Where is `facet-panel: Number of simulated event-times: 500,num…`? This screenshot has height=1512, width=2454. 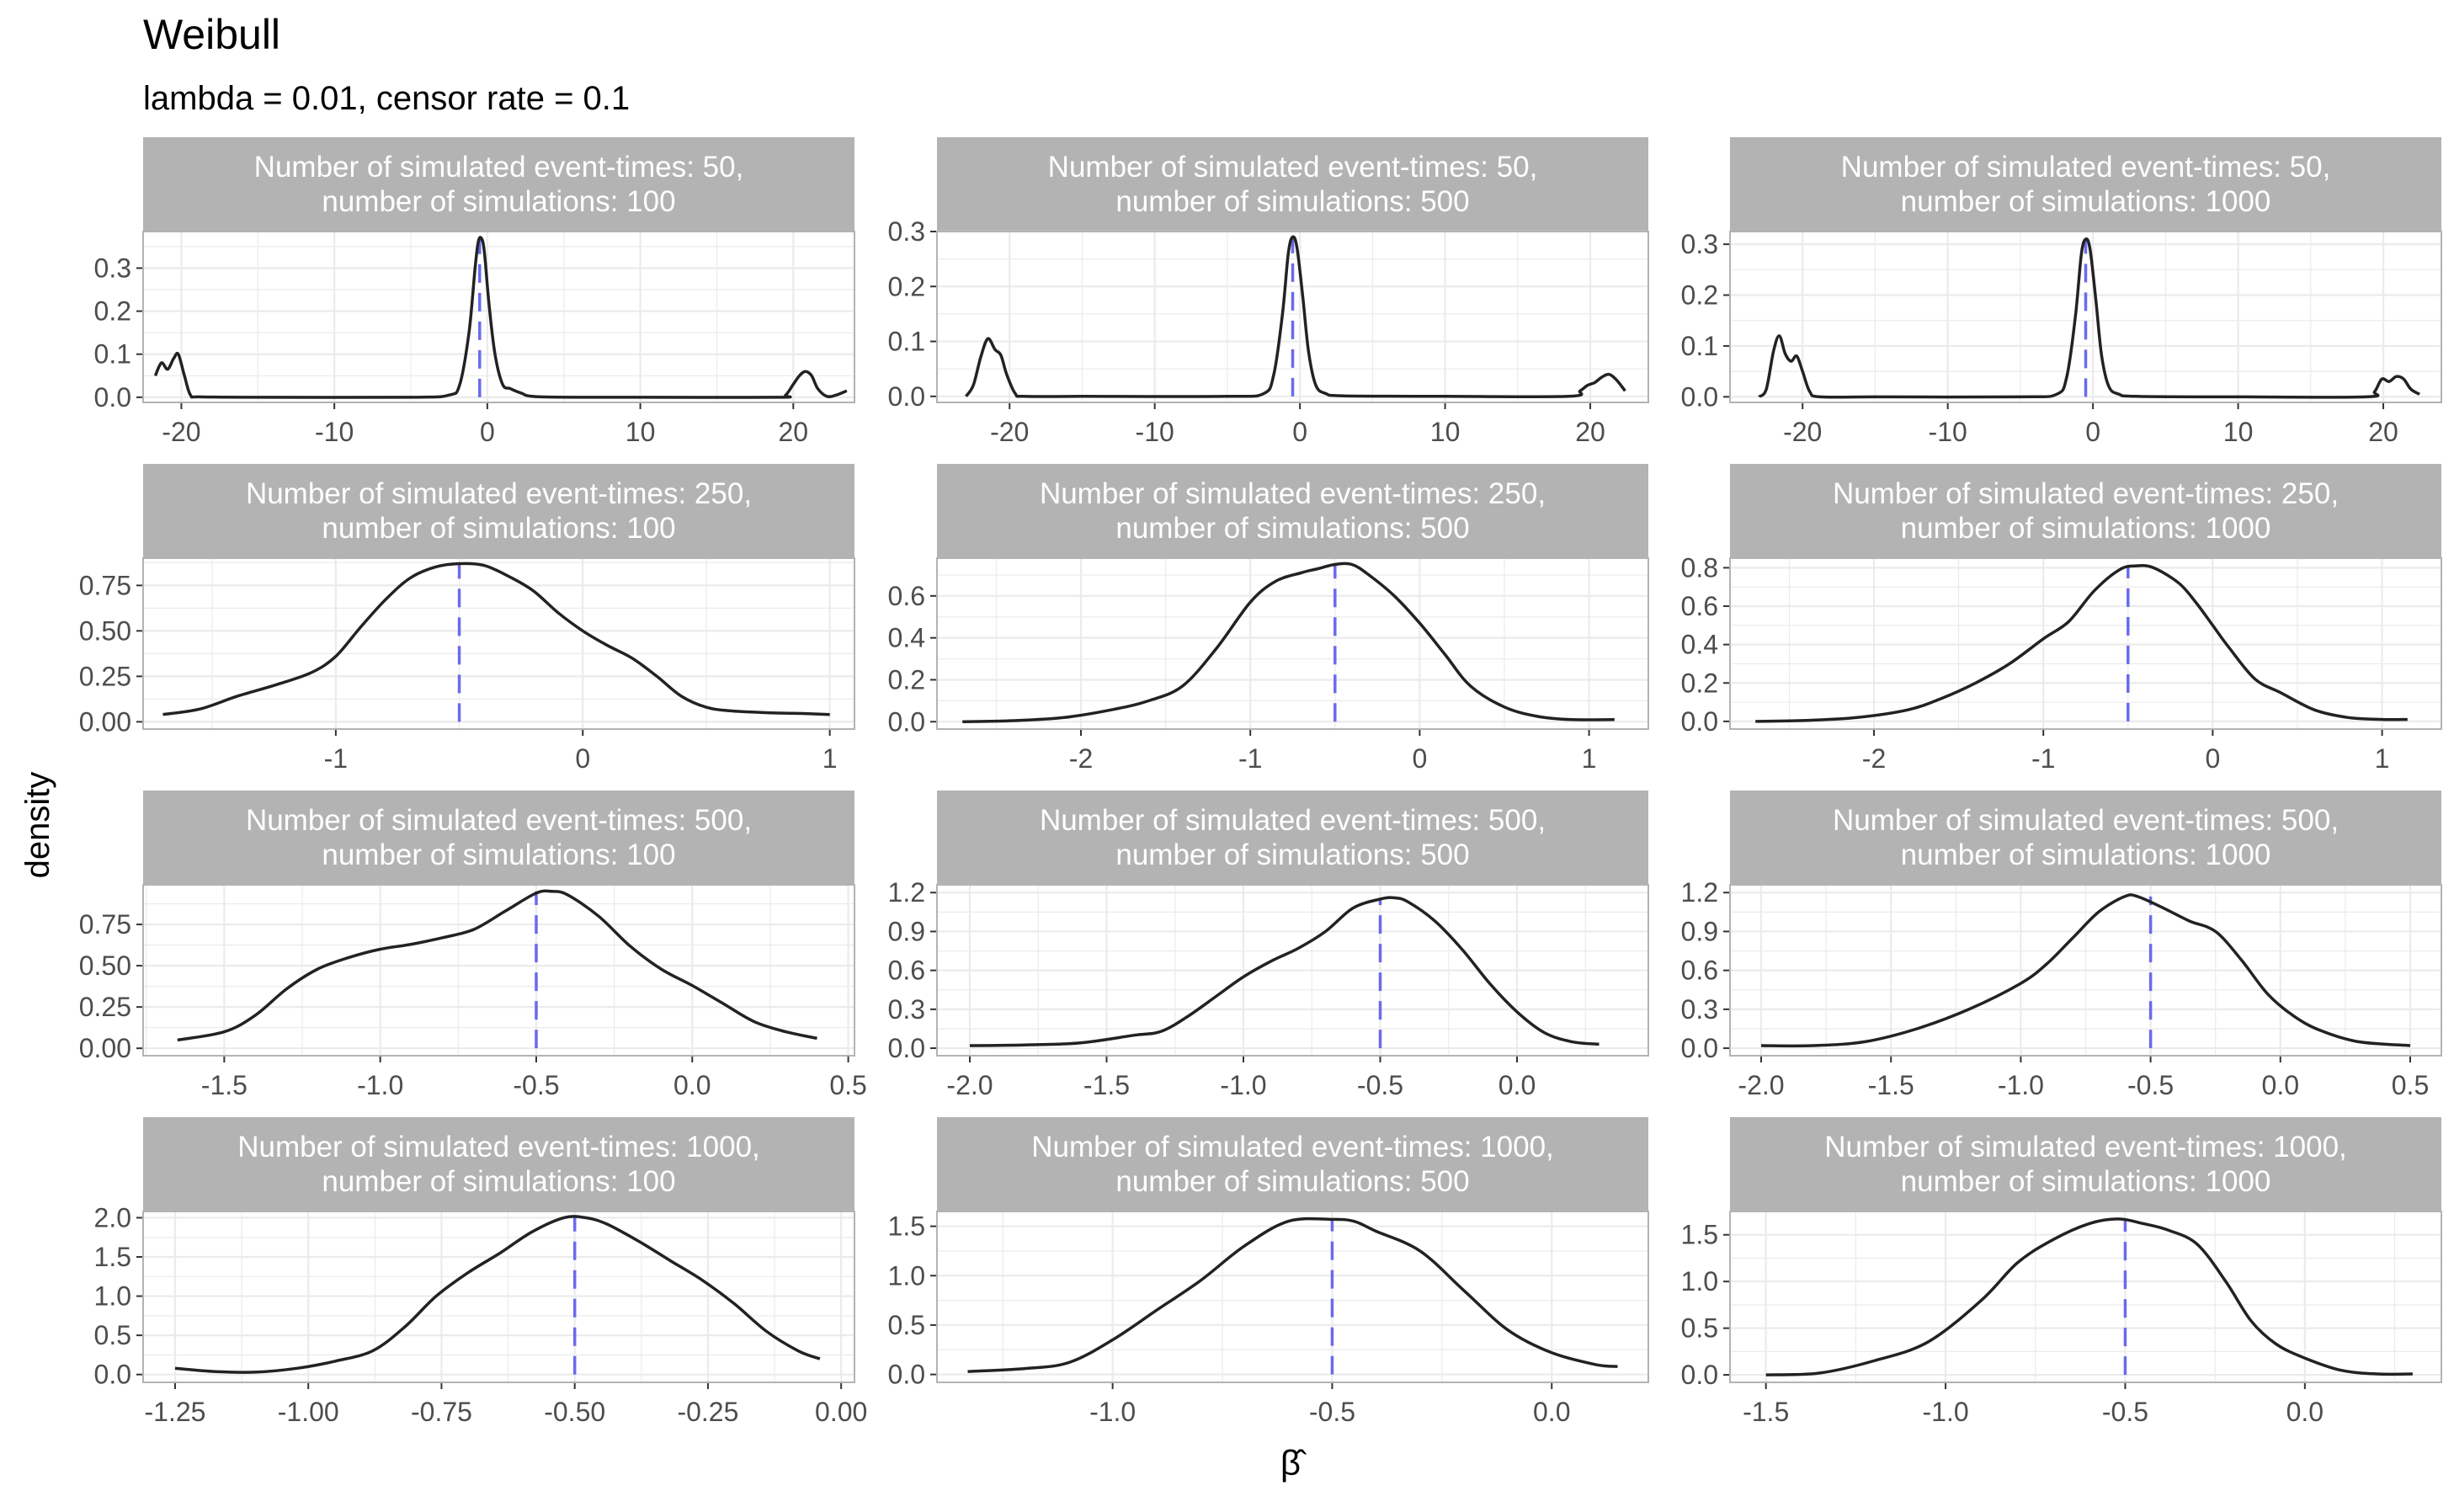
facet-panel: Number of simulated event-times: 500,num… is located at coordinates (1268, 945).